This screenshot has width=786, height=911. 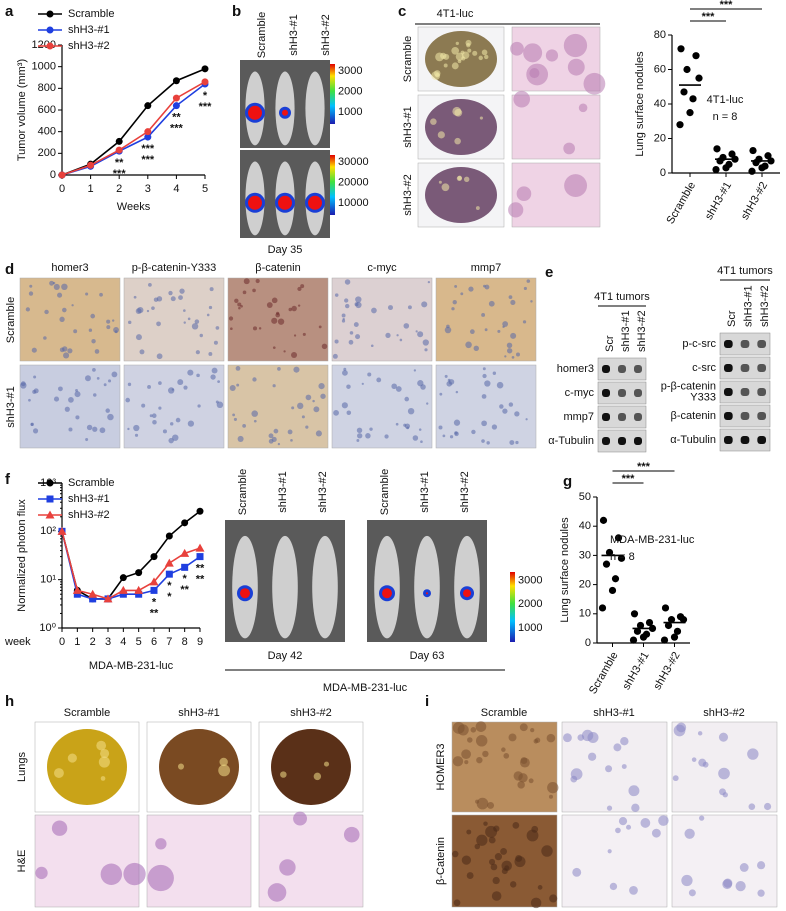 I want to click on x-tick-label: 2, so click(x=93, y=642).